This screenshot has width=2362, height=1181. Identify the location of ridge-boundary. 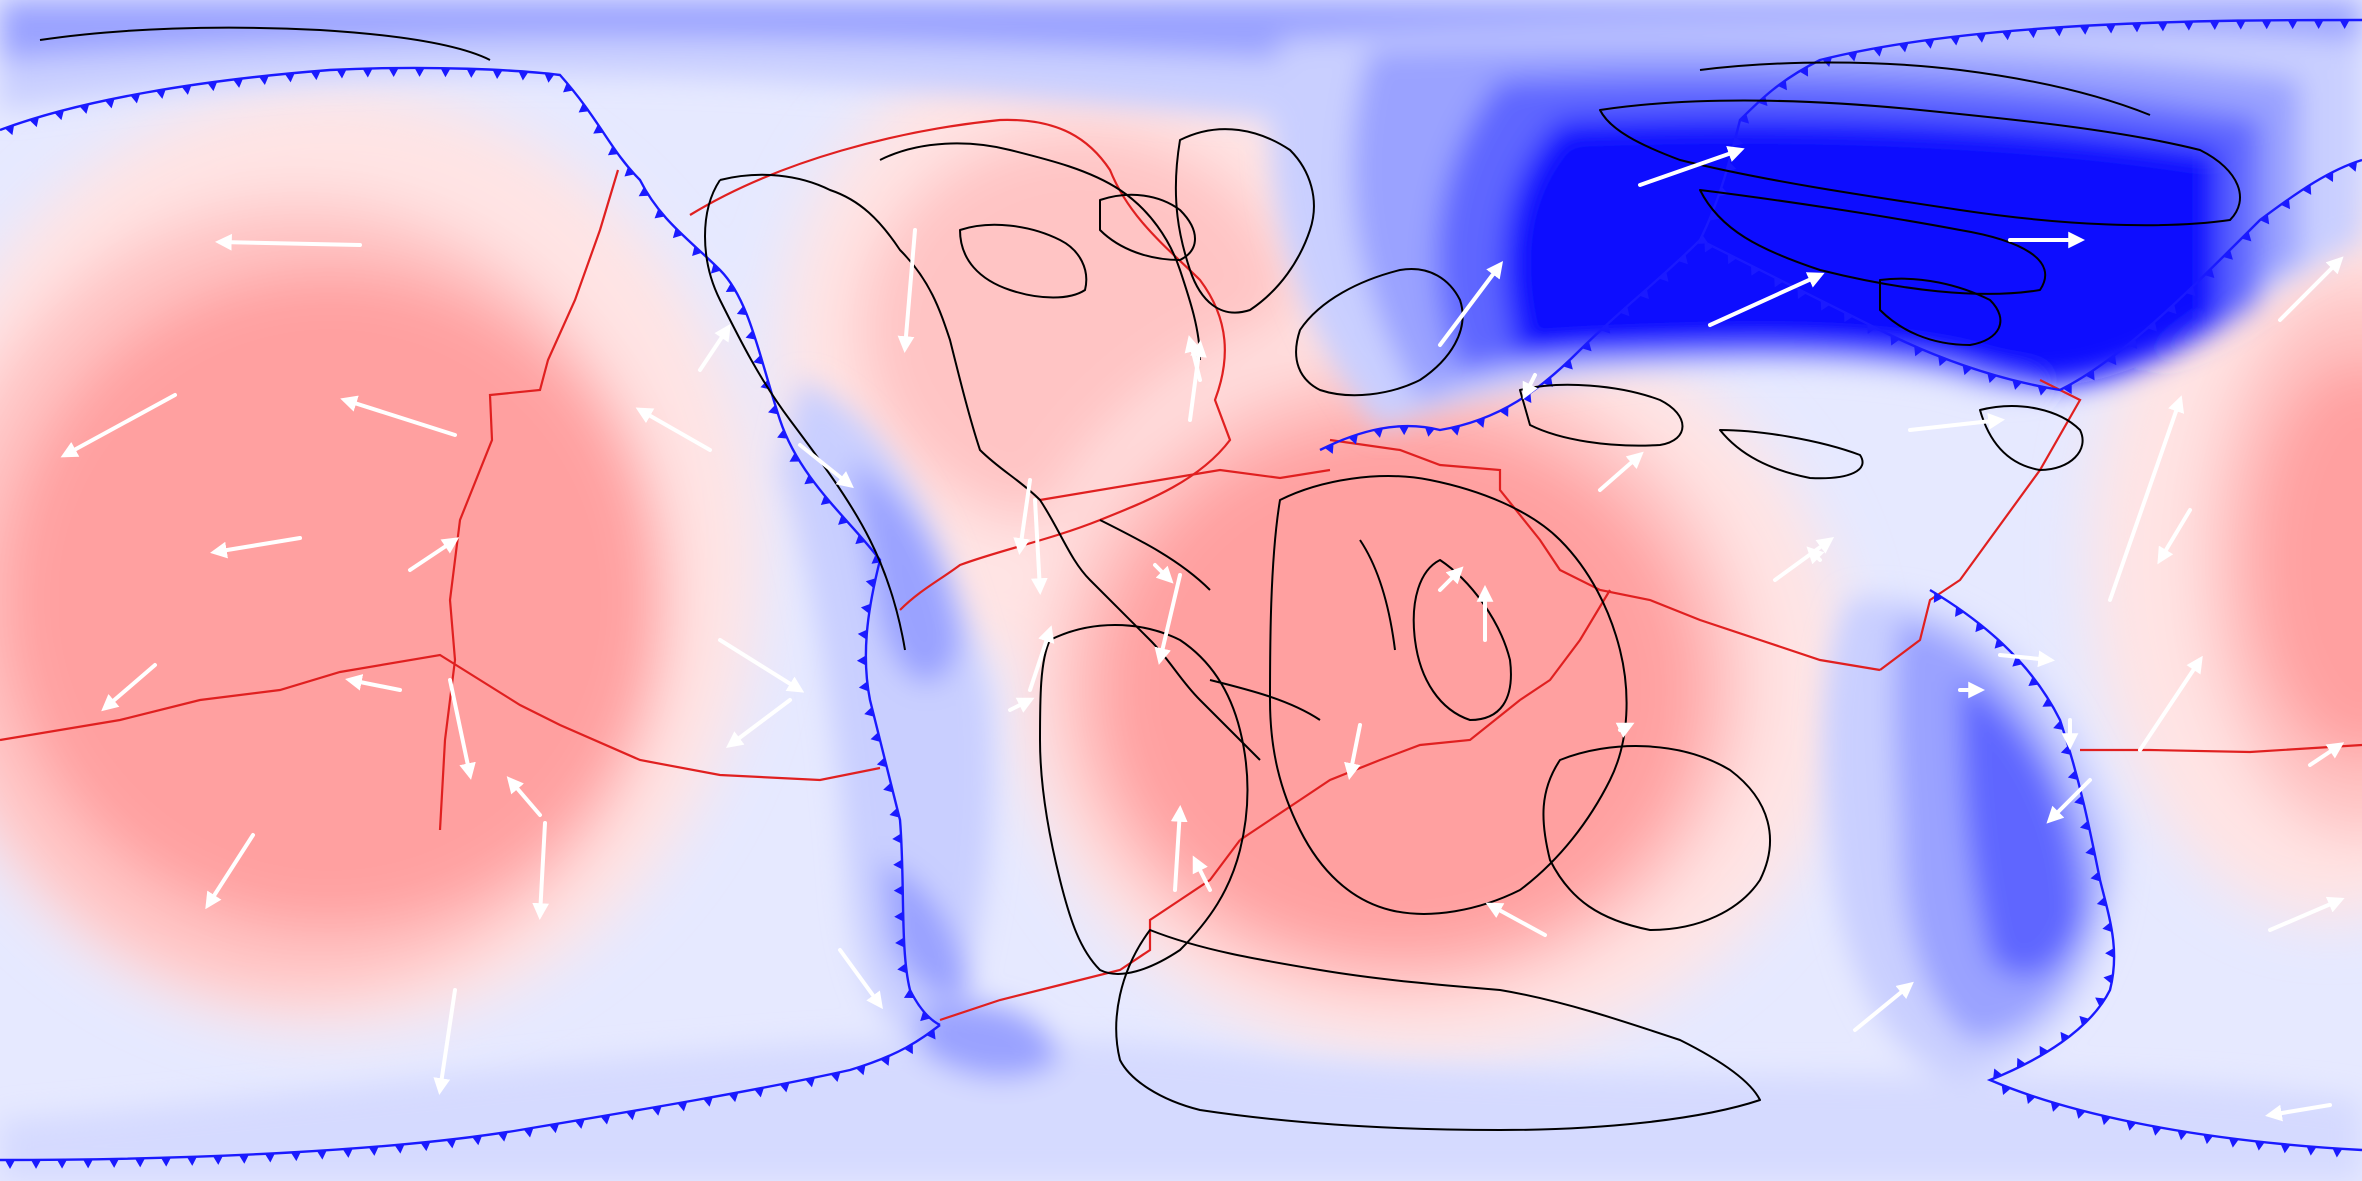
(1185, 485).